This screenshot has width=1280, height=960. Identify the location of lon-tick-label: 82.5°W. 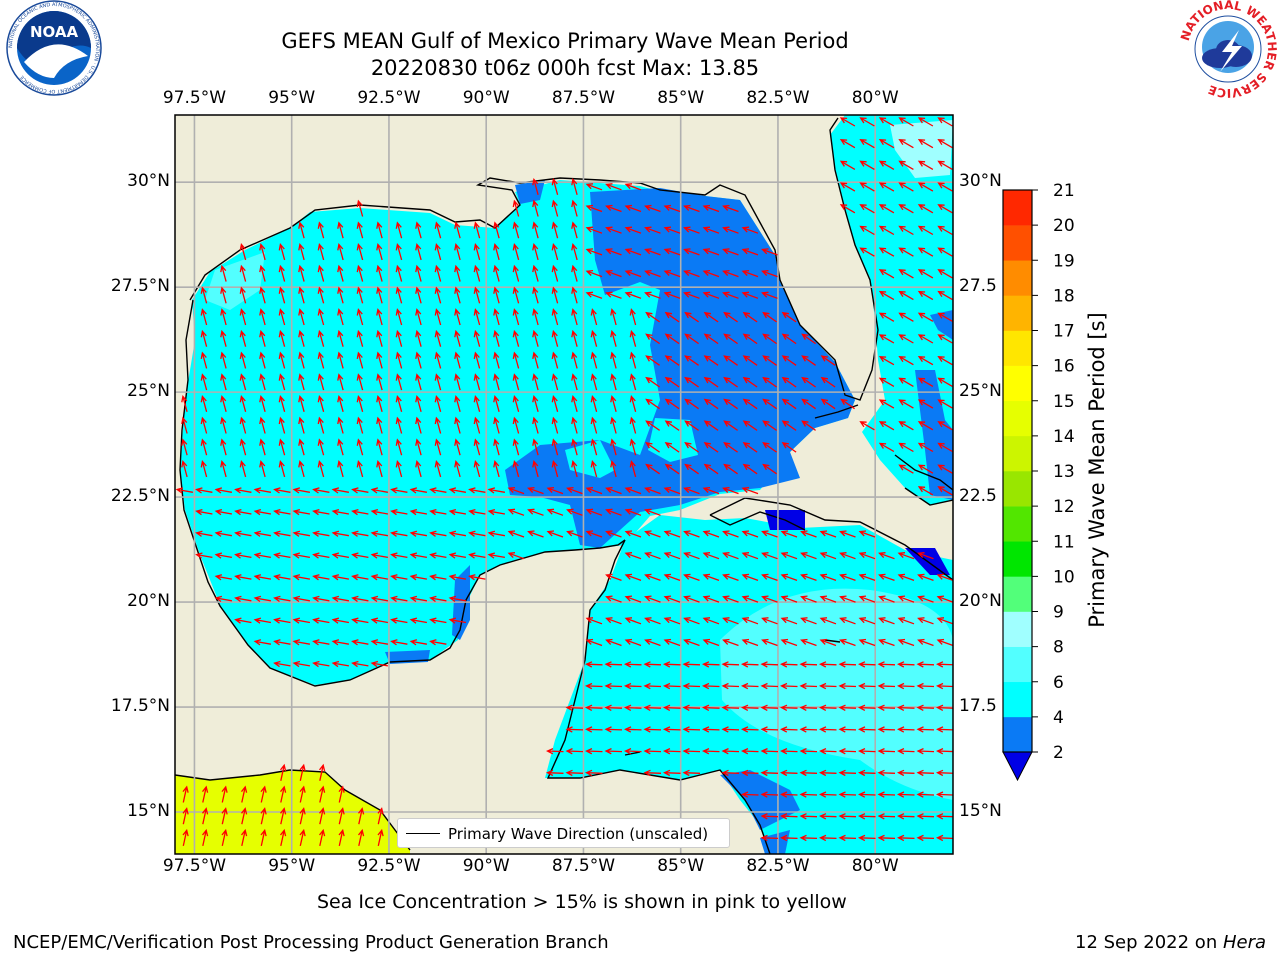
(778, 866).